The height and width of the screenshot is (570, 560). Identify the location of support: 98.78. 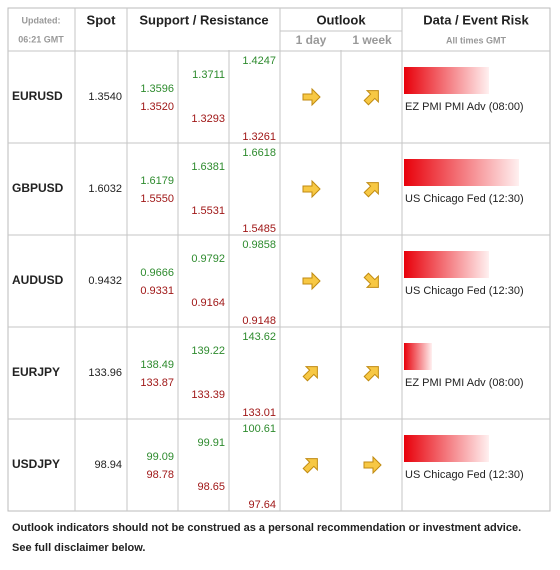
(160, 475).